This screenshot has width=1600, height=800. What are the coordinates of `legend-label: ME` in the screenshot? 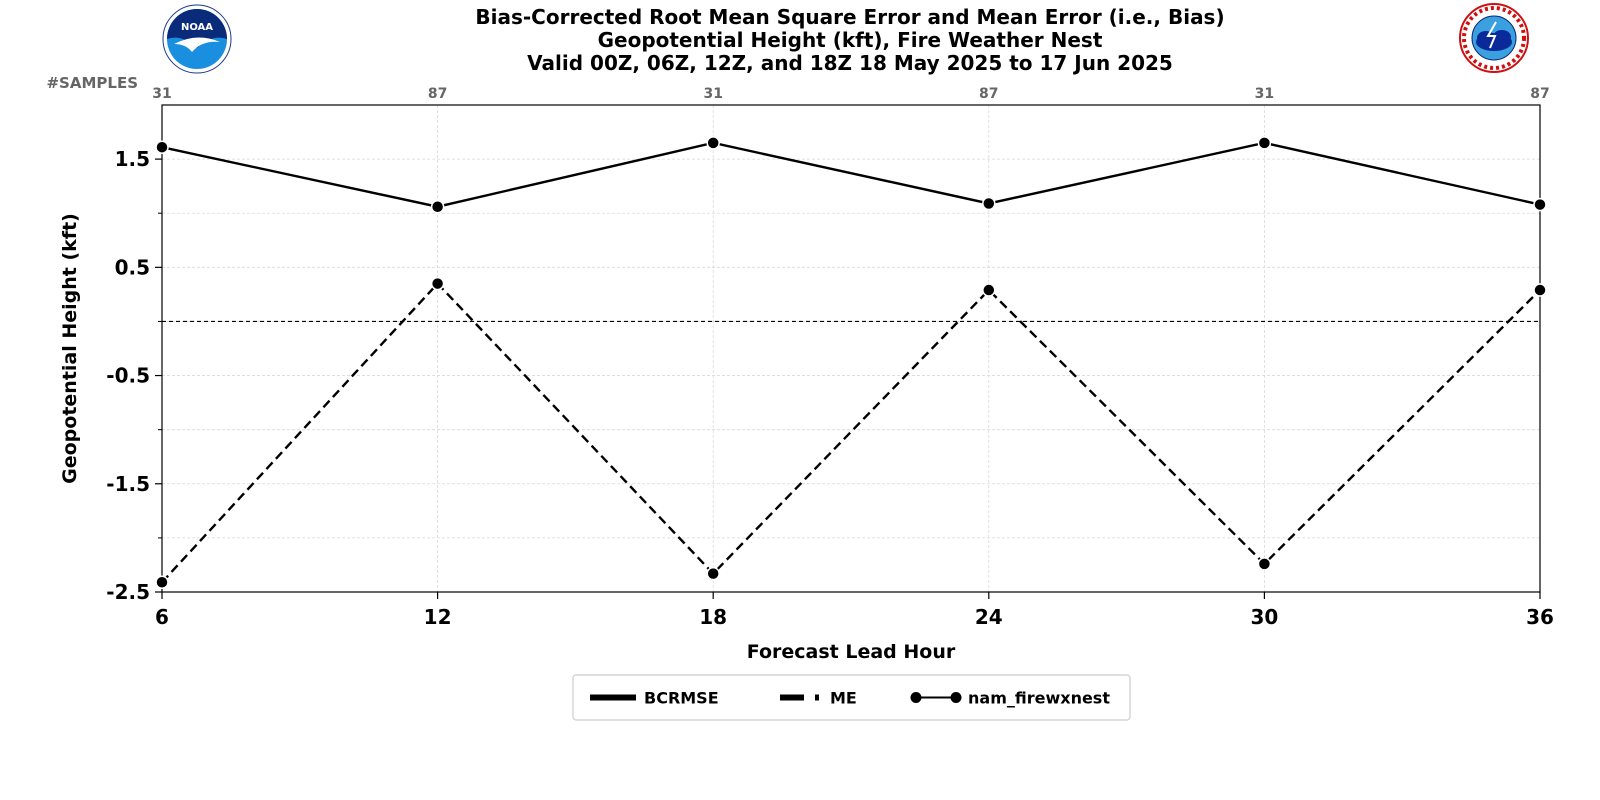 It's located at (843, 698).